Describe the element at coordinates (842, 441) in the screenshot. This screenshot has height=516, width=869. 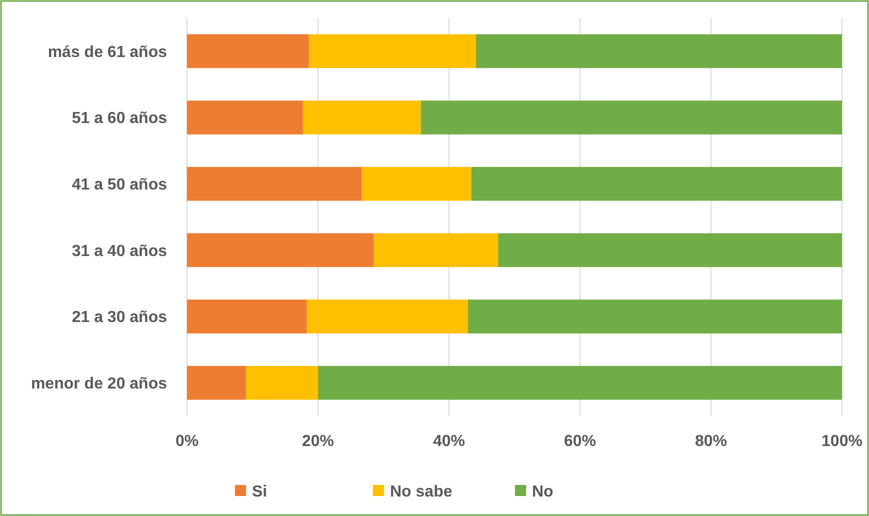
I see `x-tick-label: 100%` at that location.